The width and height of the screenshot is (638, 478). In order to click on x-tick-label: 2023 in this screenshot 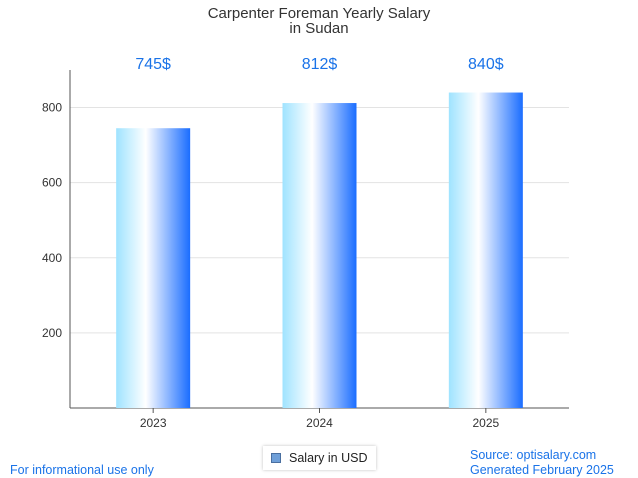, I will do `click(153, 423)`.